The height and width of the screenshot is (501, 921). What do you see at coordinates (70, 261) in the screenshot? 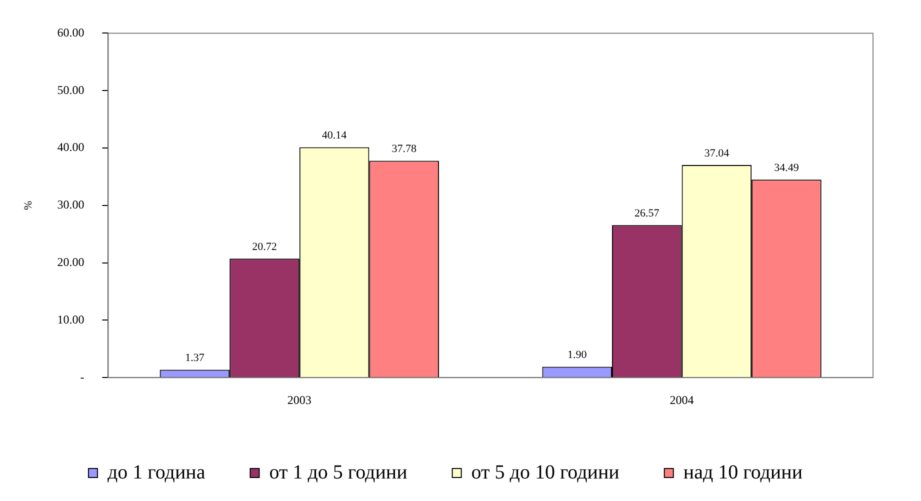
I see `y-tick-label: 20.00` at bounding box center [70, 261].